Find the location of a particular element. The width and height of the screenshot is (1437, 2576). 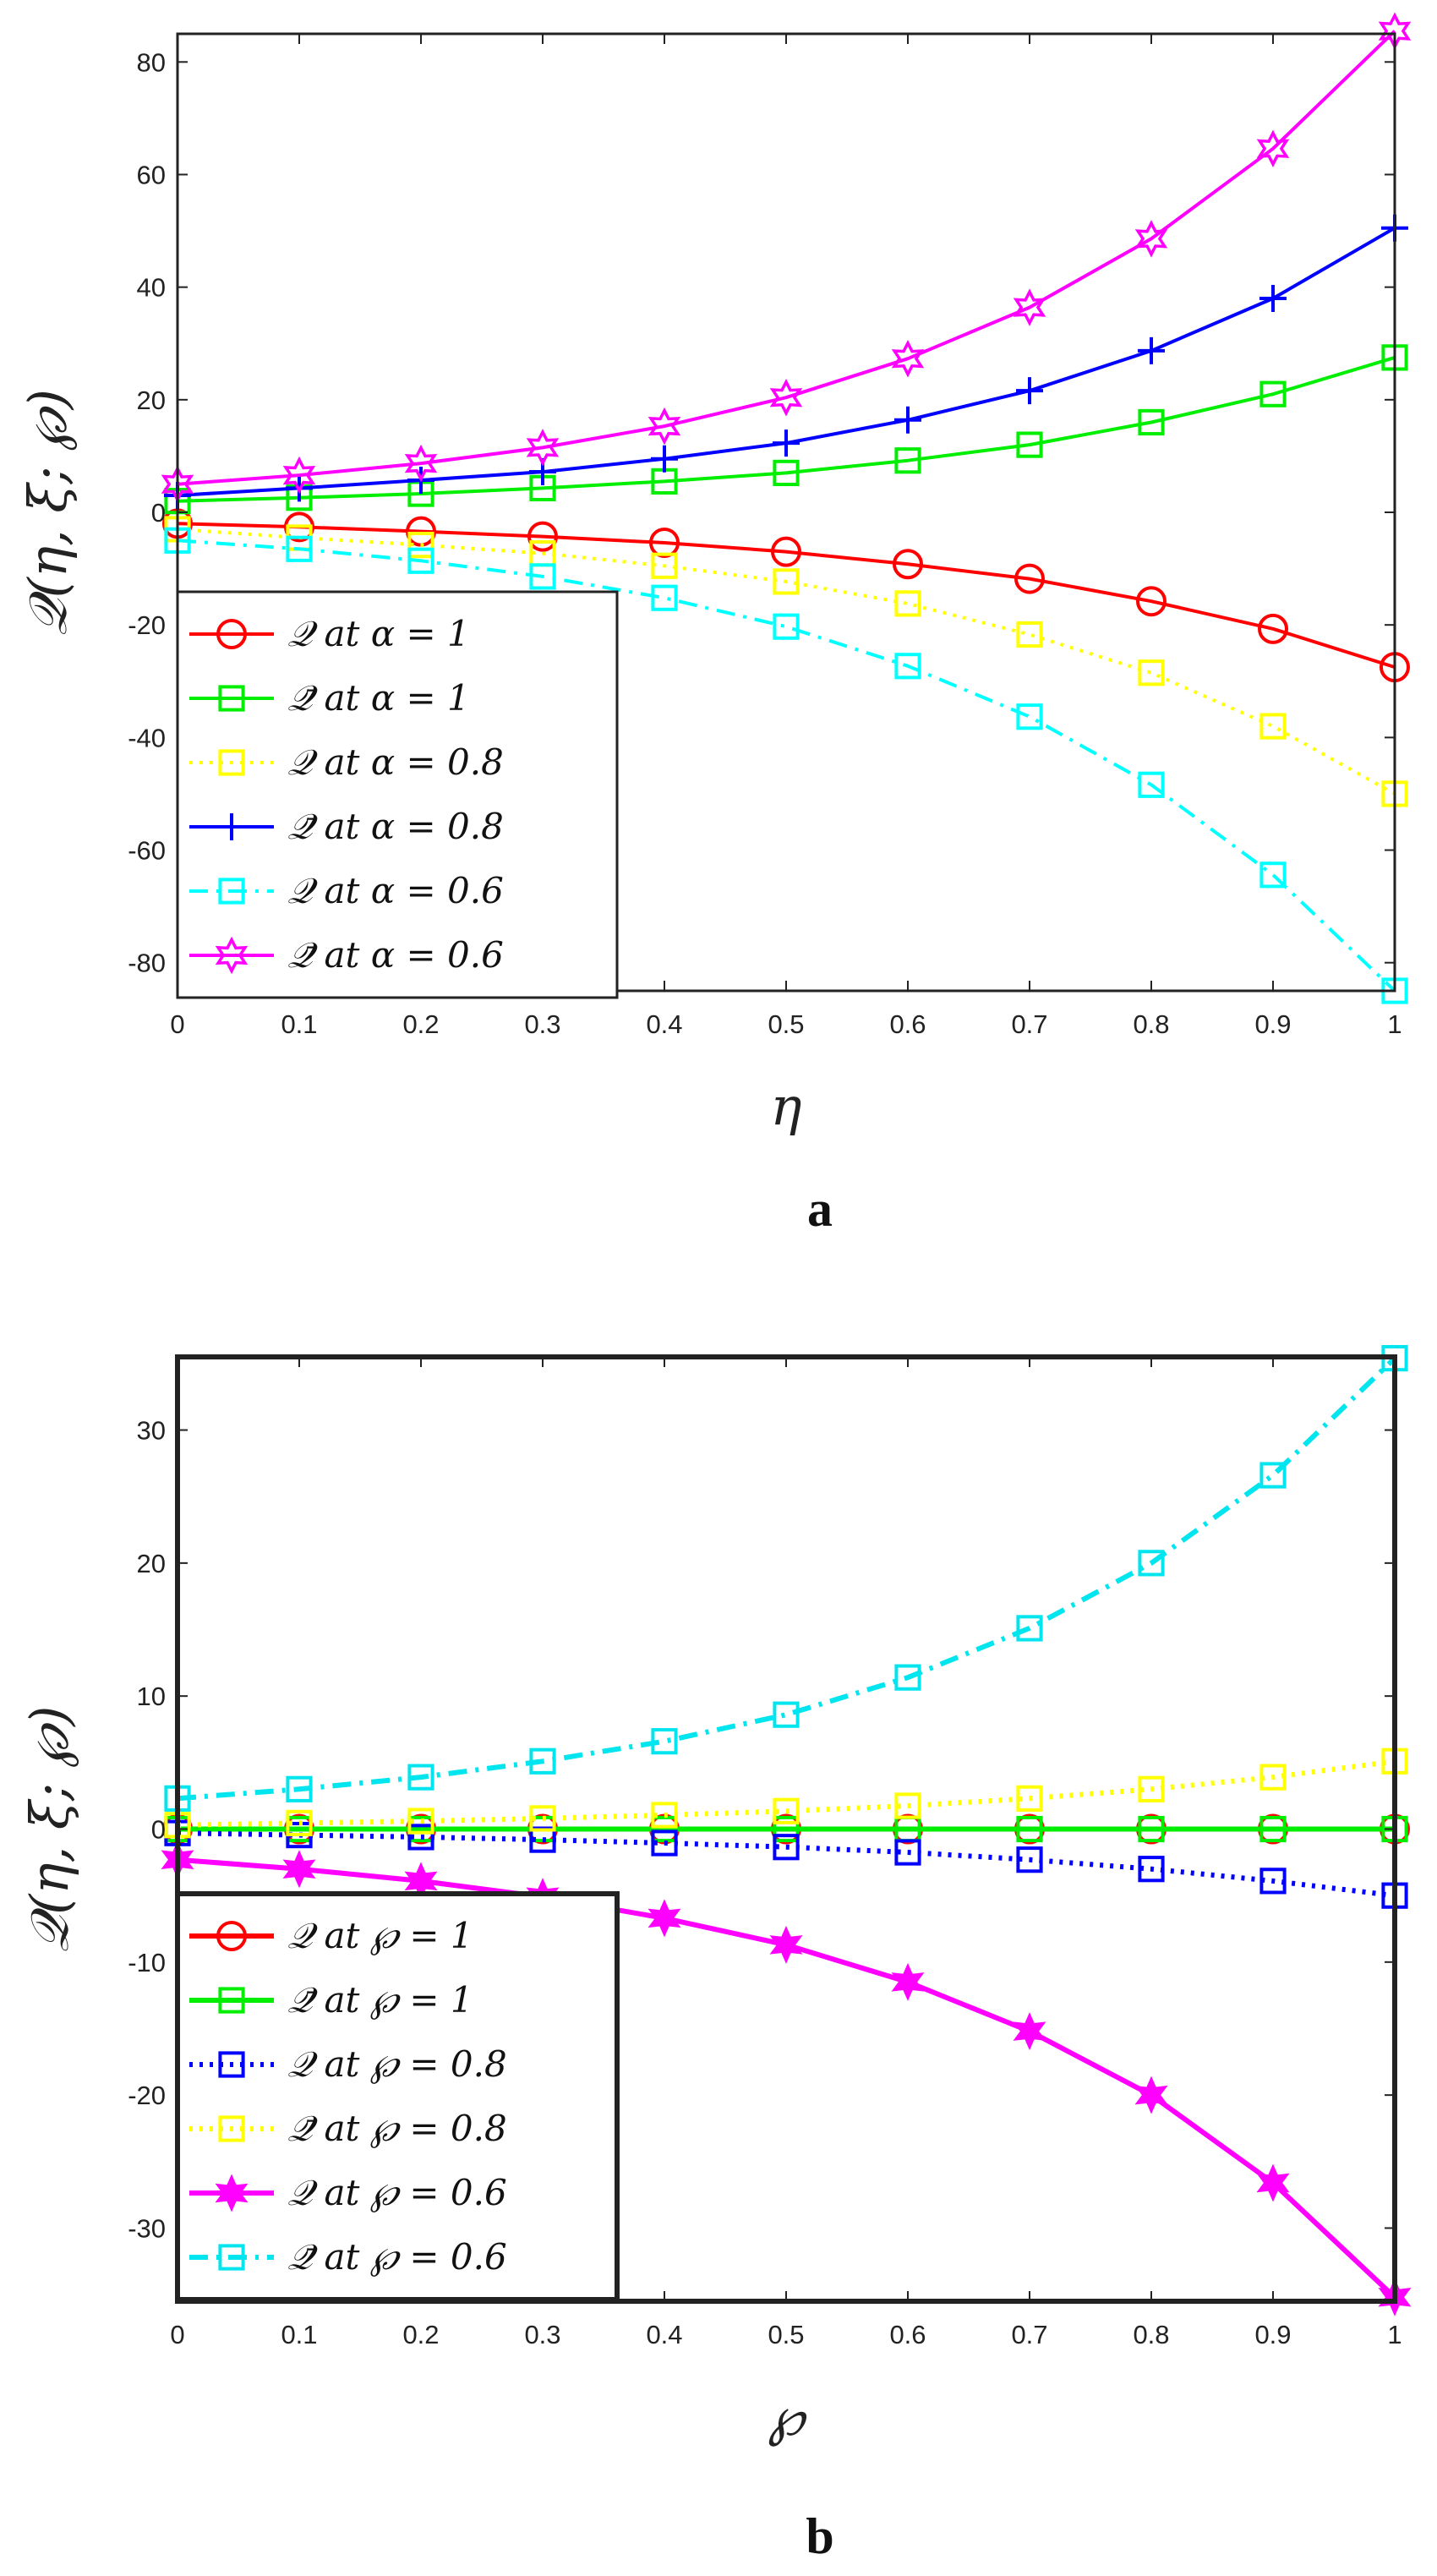

x-tick-label: 0 is located at coordinates (177, 2334).